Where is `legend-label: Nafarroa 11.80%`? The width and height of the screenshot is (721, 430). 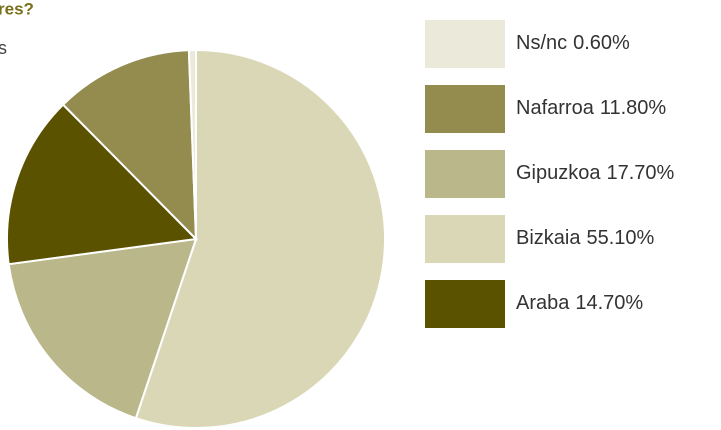 legend-label: Nafarroa 11.80% is located at coordinates (591, 108).